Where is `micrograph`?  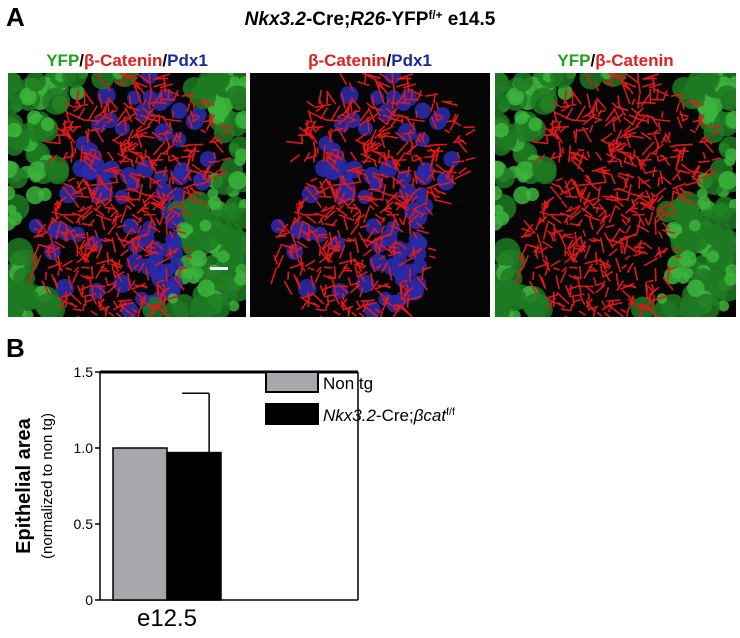
micrograph is located at coordinates (127, 195).